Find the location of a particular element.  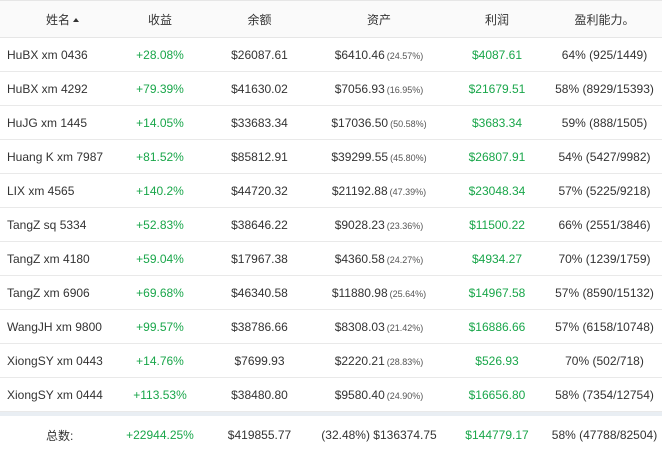

earnings-value: $23048.34 is located at coordinates (497, 190).